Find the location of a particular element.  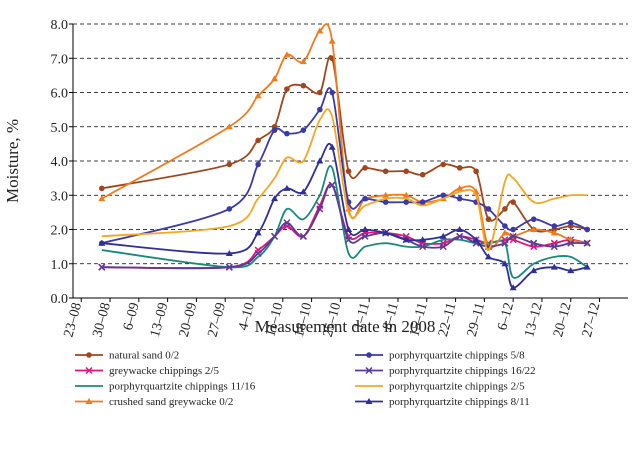

legend-item: porphyrquartzite chippings 5/8 is located at coordinates (440, 356).